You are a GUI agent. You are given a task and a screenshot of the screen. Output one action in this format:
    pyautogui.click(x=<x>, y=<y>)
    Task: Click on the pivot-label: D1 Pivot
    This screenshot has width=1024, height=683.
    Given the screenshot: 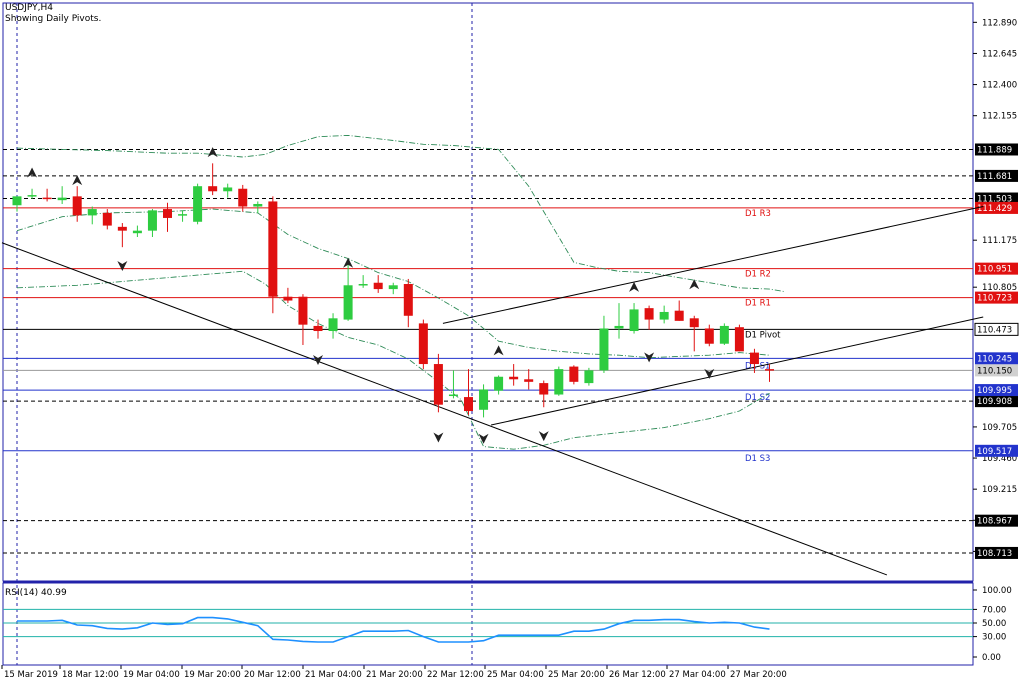 What is the action you would take?
    pyautogui.click(x=763, y=335)
    